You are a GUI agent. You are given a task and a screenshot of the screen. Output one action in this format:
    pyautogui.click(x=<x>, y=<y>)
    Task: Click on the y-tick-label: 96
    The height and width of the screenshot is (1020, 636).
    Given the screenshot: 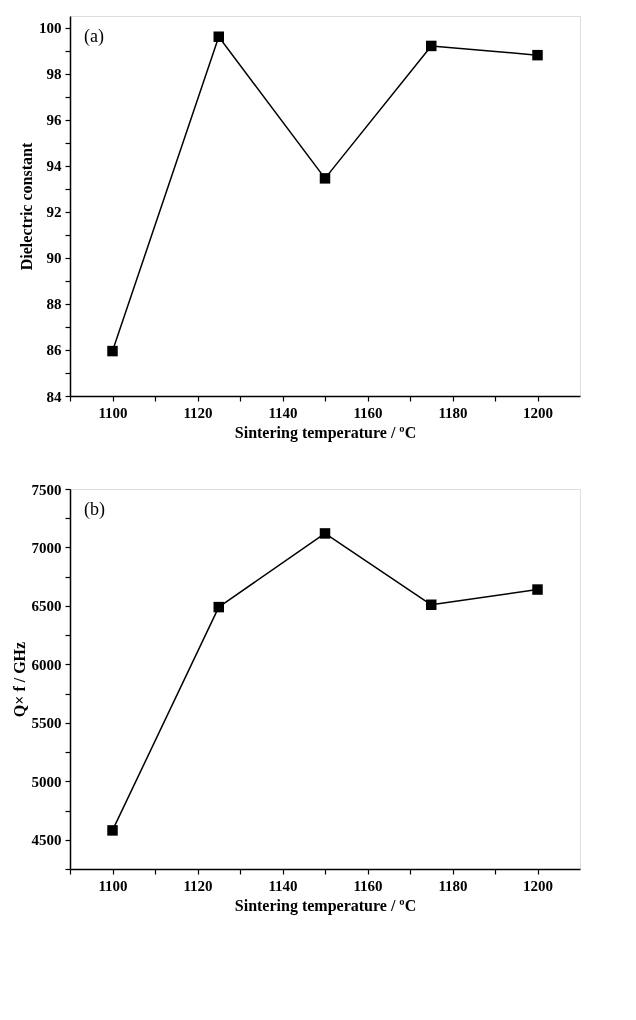 What is the action you would take?
    pyautogui.click(x=54, y=120)
    